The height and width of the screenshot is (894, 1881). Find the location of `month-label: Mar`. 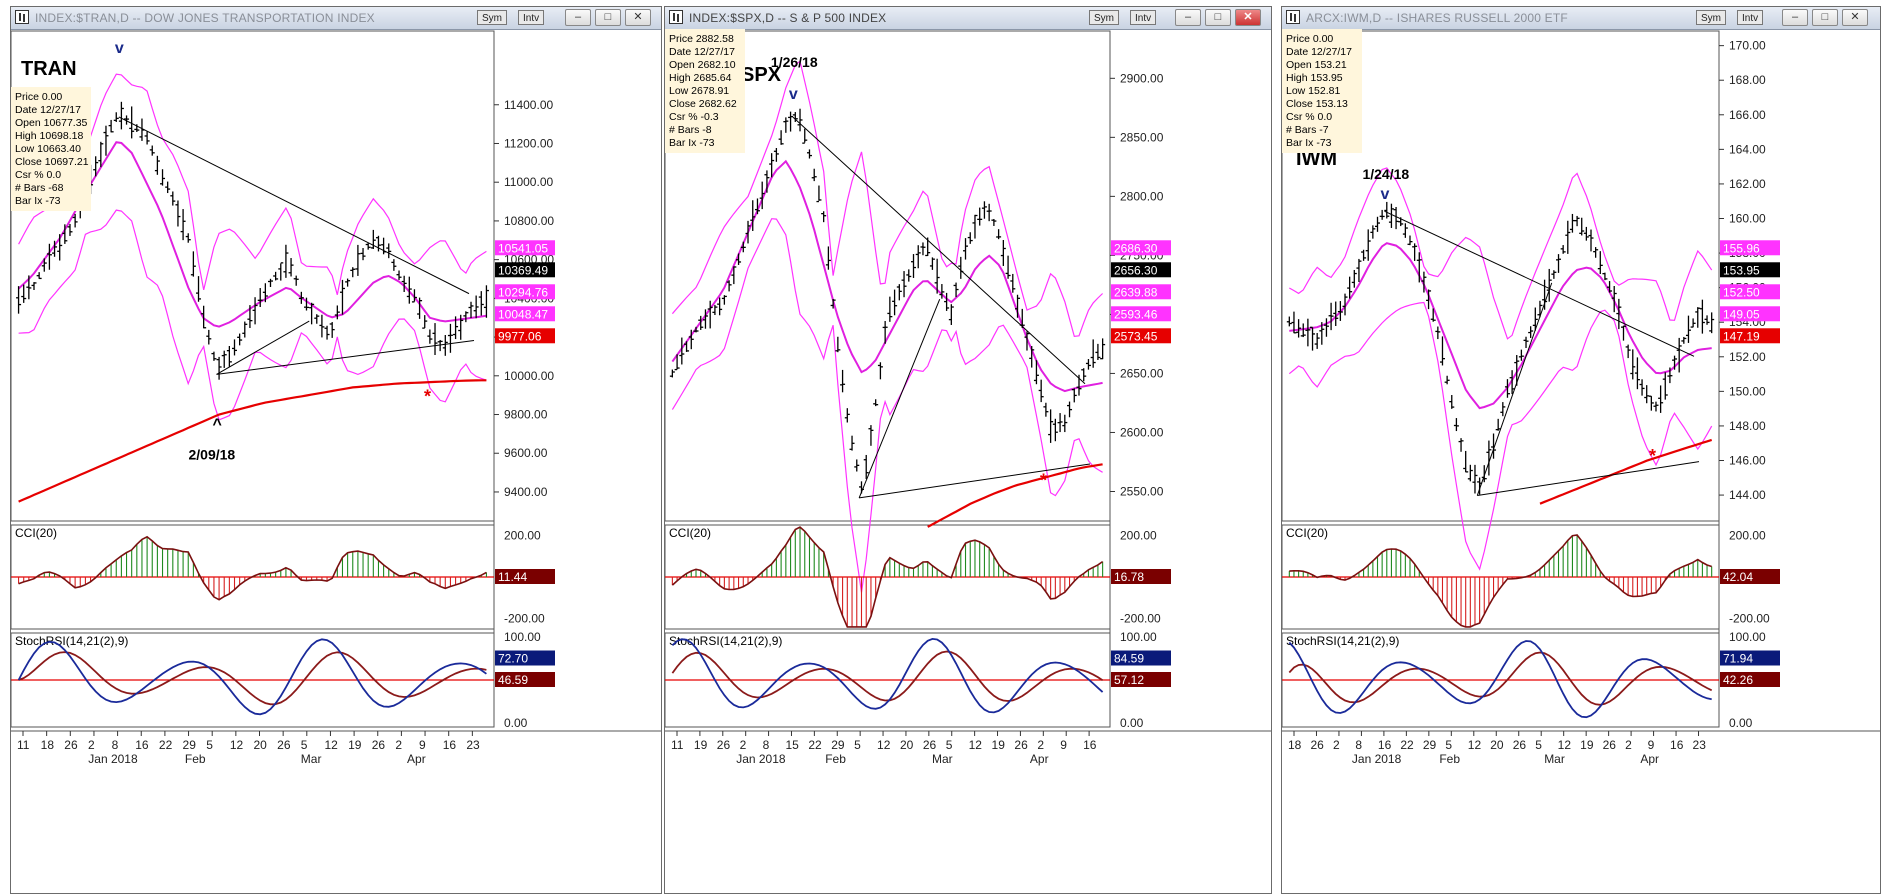

month-label: Mar is located at coordinates (1554, 759).